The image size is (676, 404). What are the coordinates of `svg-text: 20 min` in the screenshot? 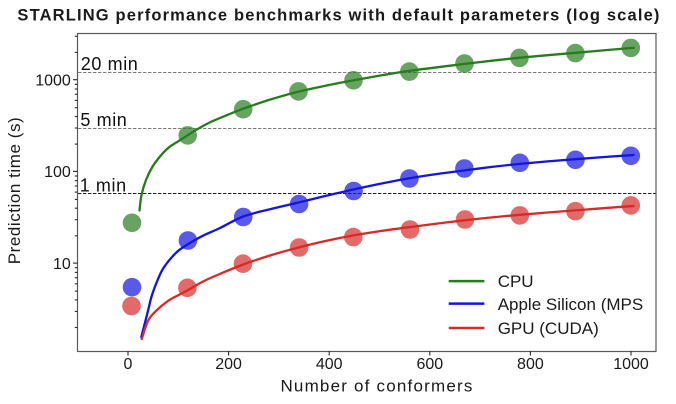 It's located at (110, 64).